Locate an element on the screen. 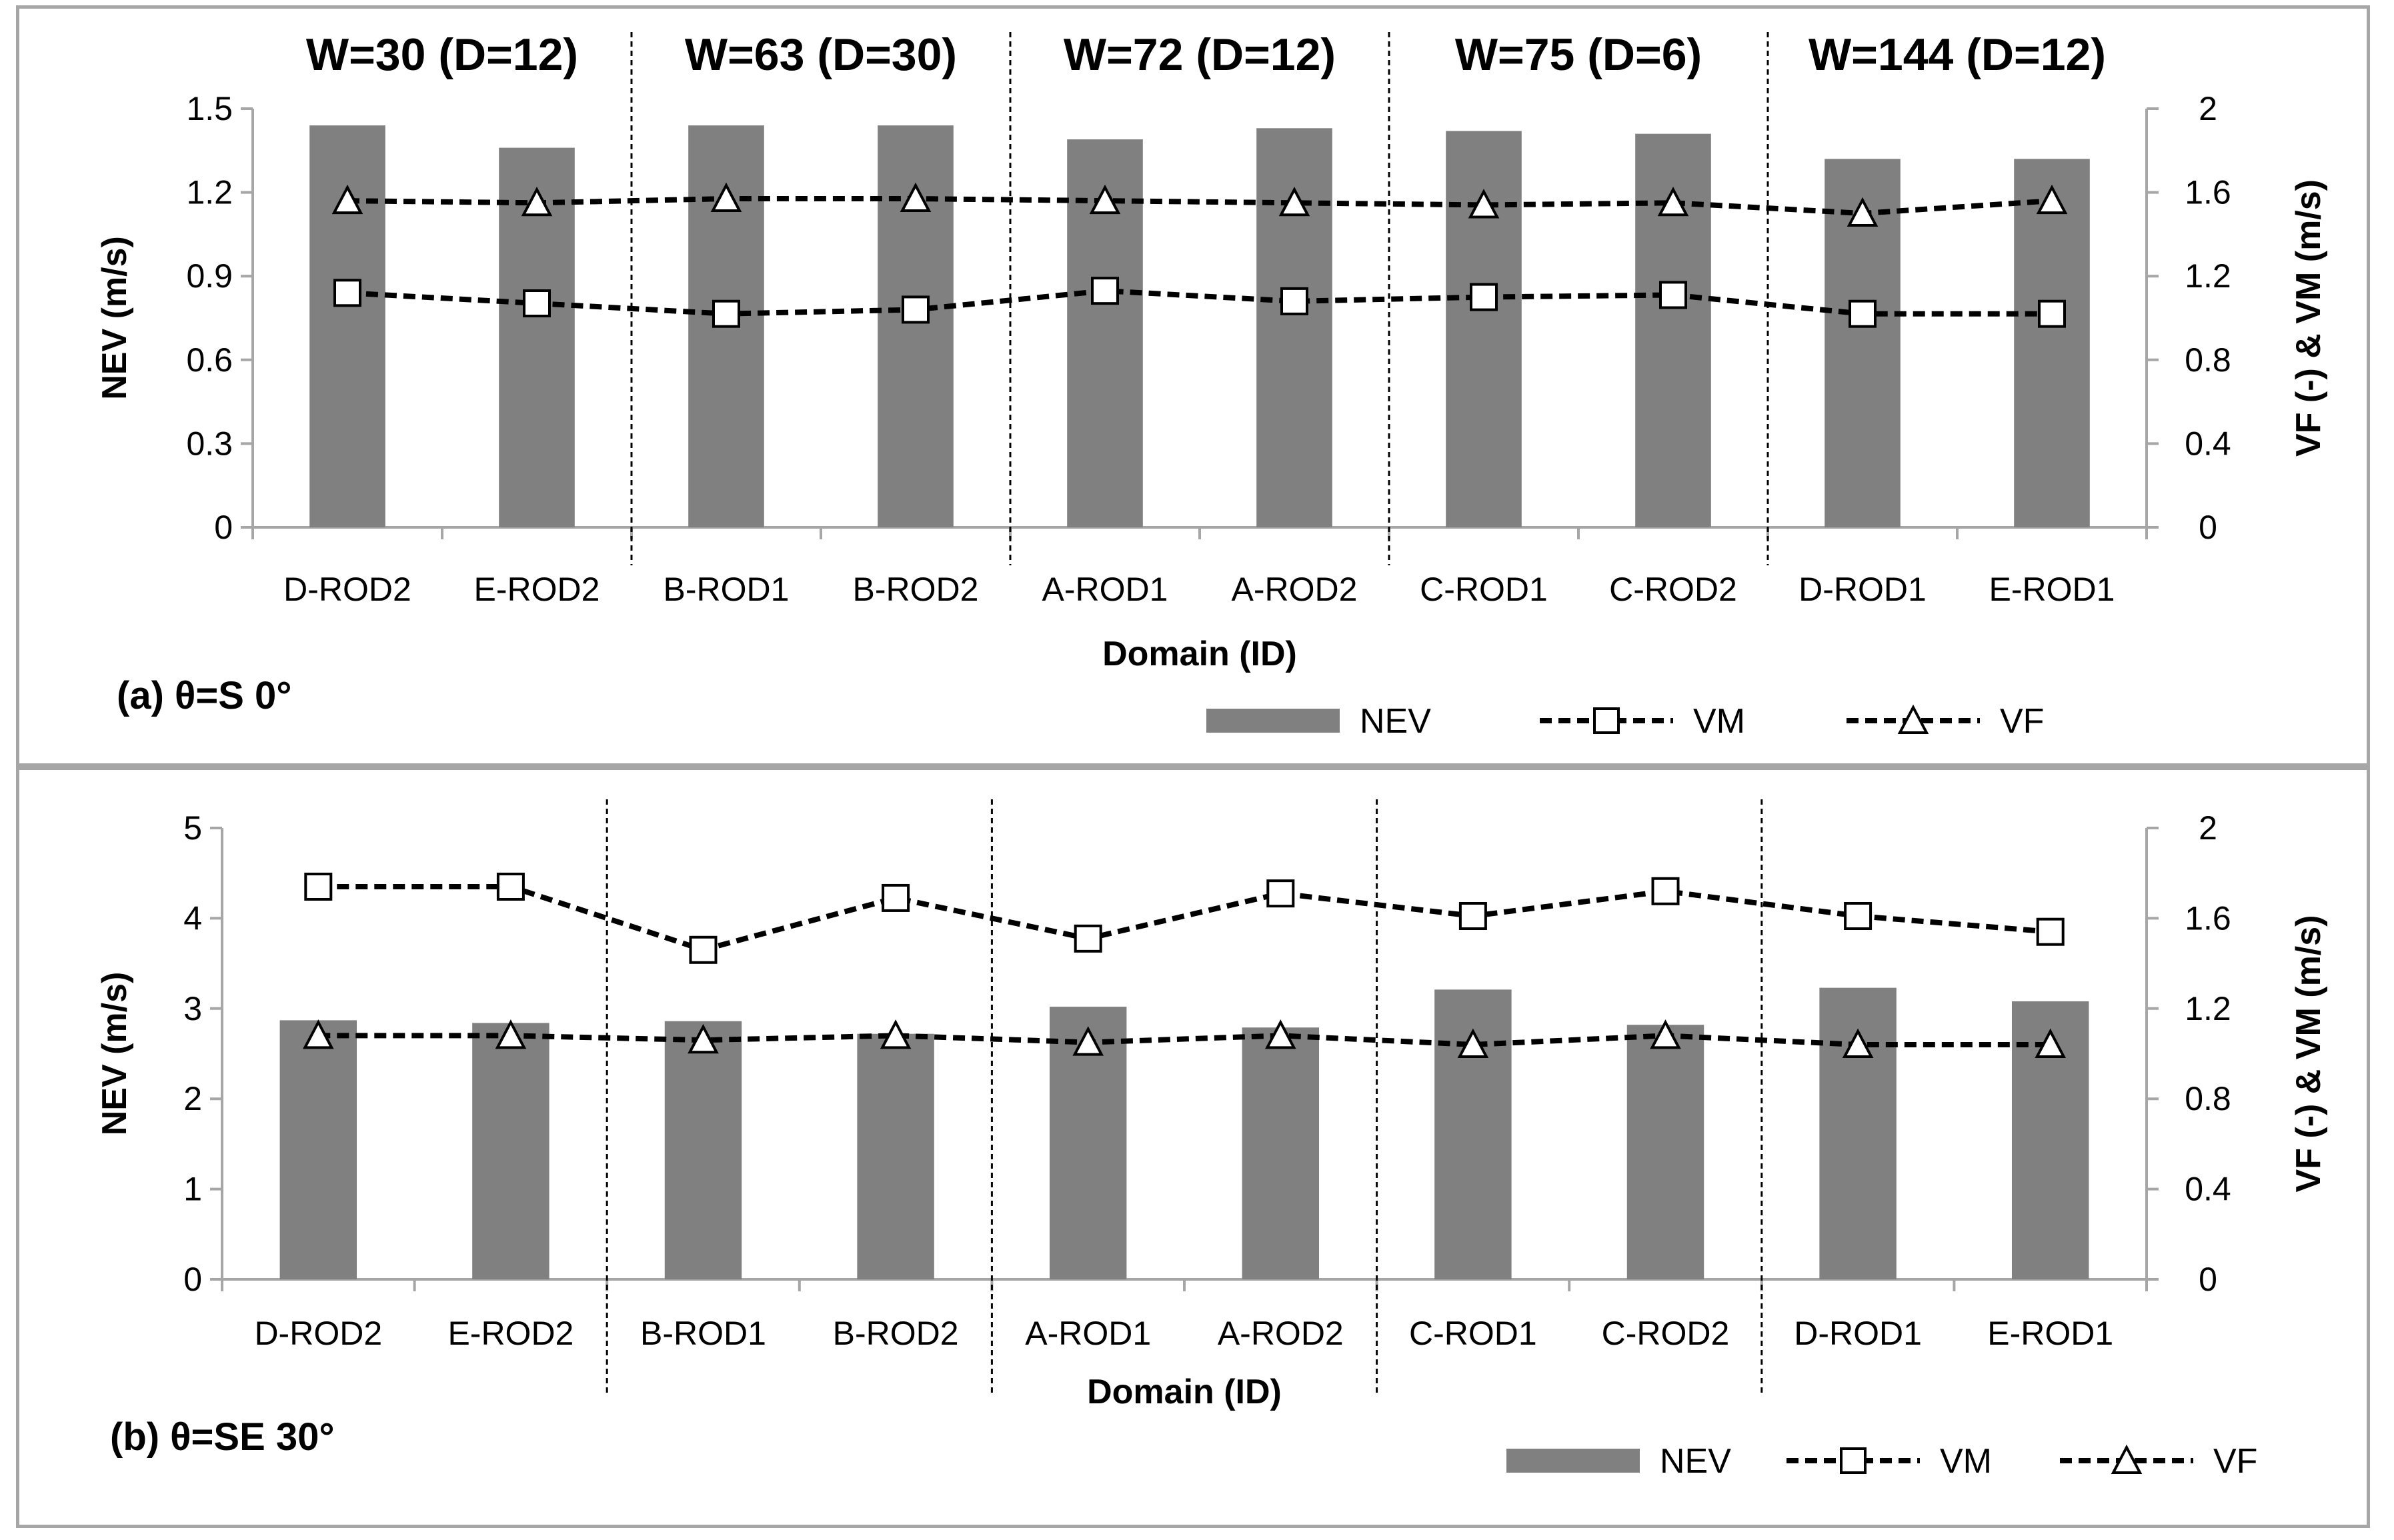  panel-label: (b) θ=SE 30° is located at coordinates (223, 1437).